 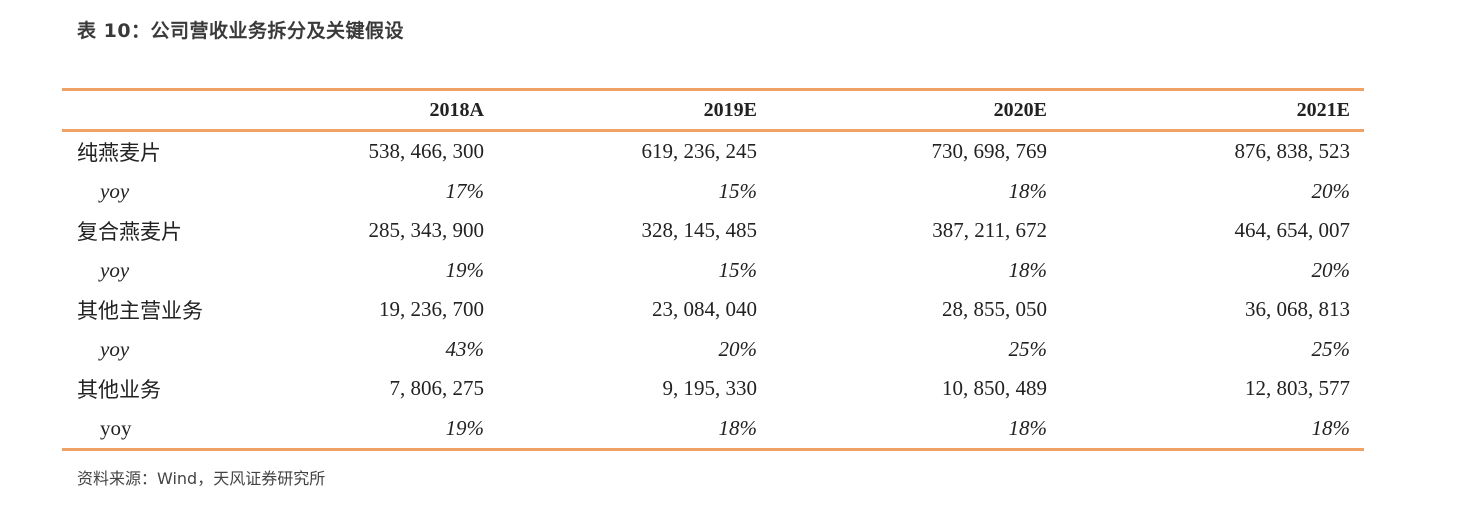 What do you see at coordinates (129, 231) in the screenshot?
I see `row-label: 复合燕麦片` at bounding box center [129, 231].